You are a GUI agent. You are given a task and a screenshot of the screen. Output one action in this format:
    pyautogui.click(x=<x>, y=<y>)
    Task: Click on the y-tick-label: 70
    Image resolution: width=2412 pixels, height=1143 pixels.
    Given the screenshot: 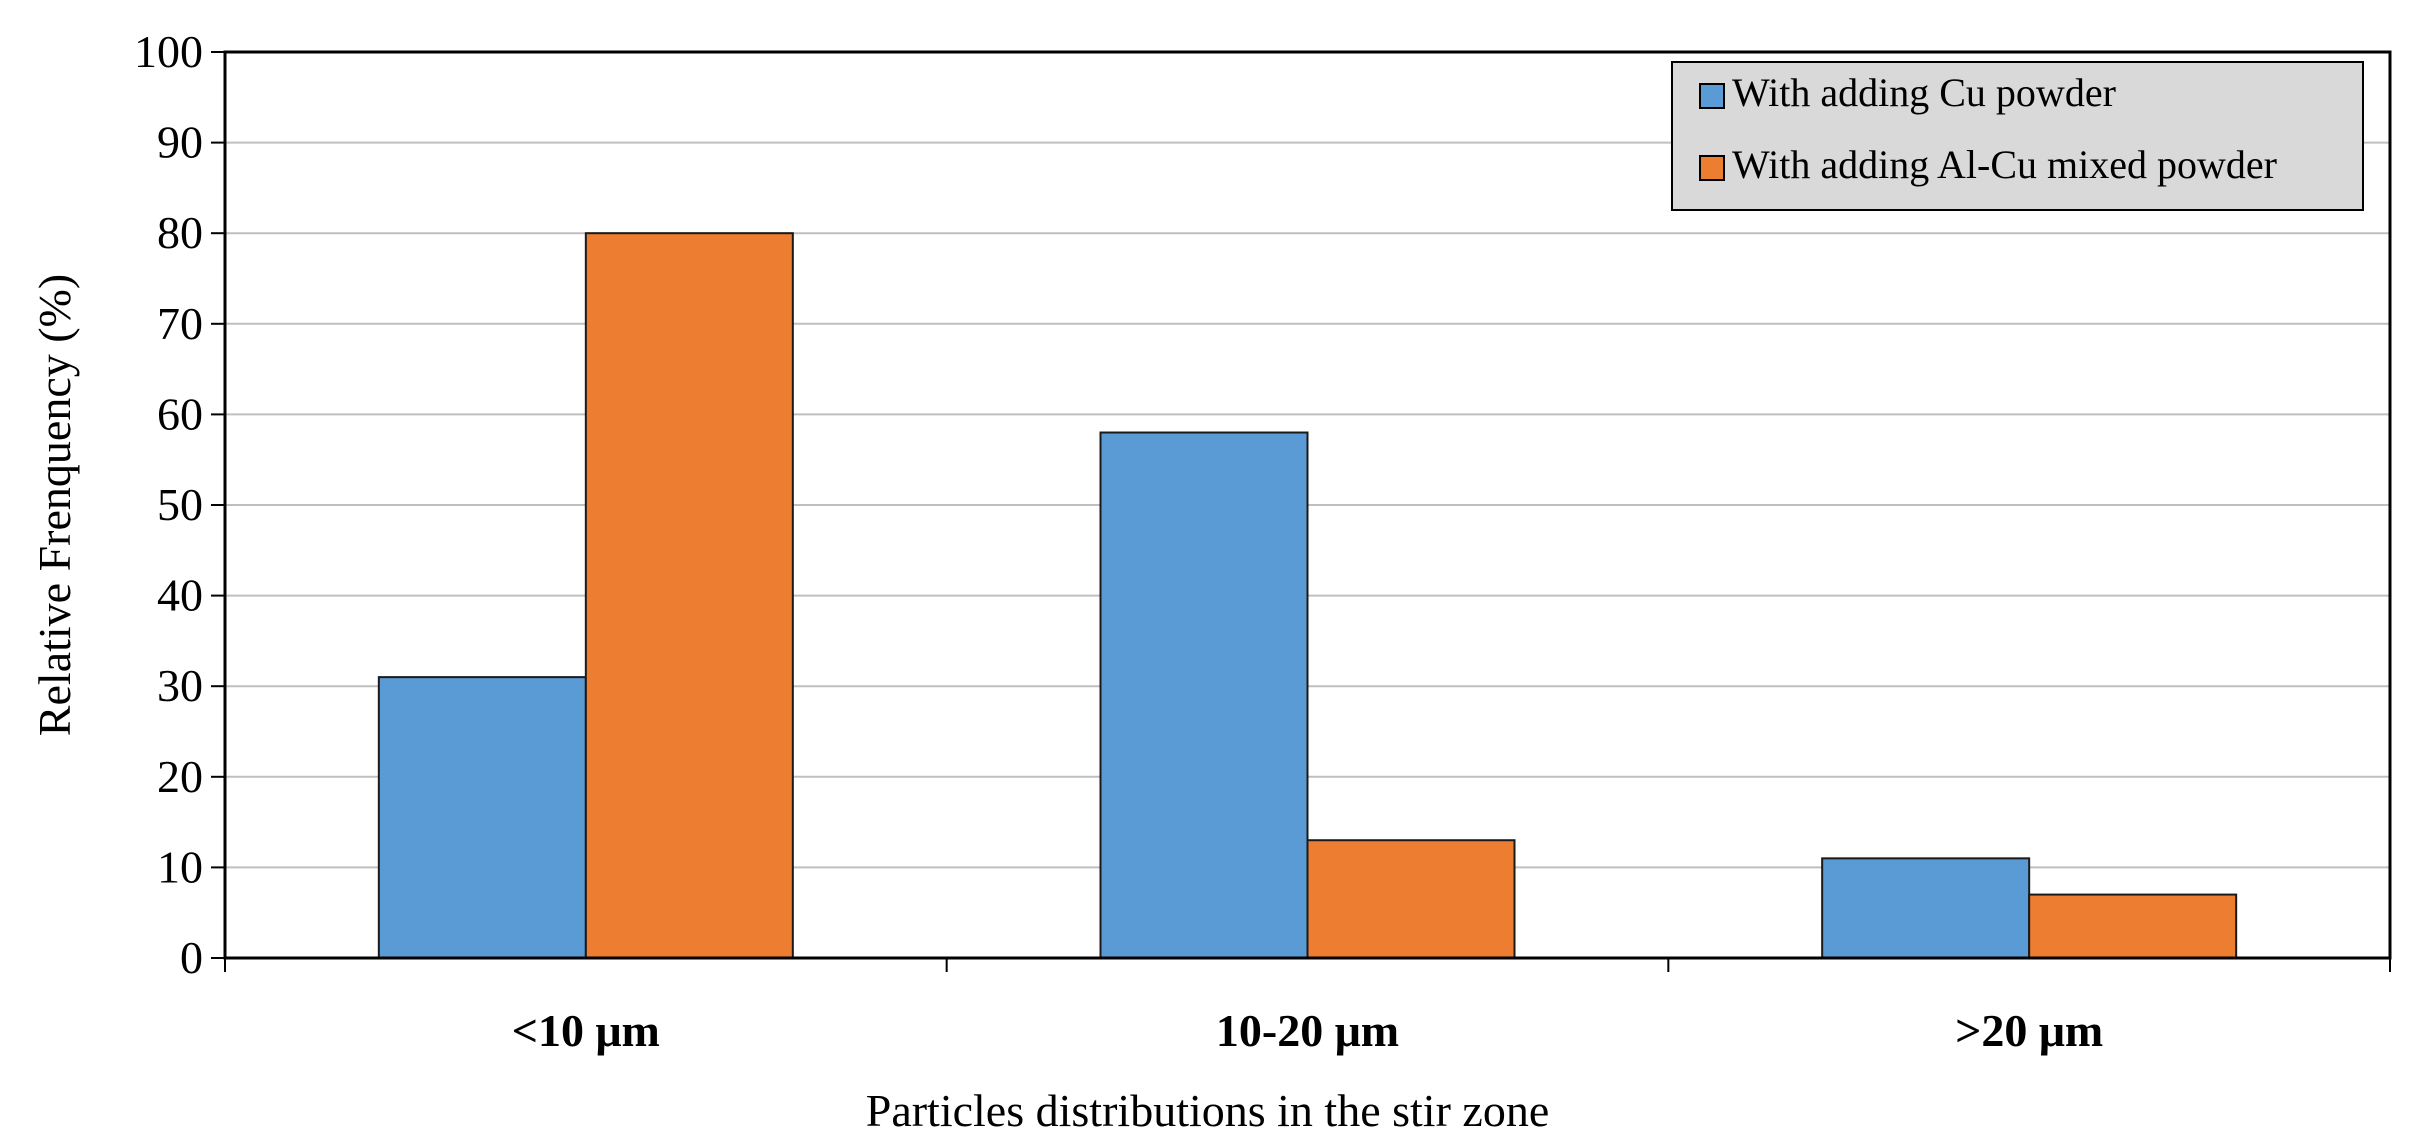 What is the action you would take?
    pyautogui.click(x=180, y=323)
    